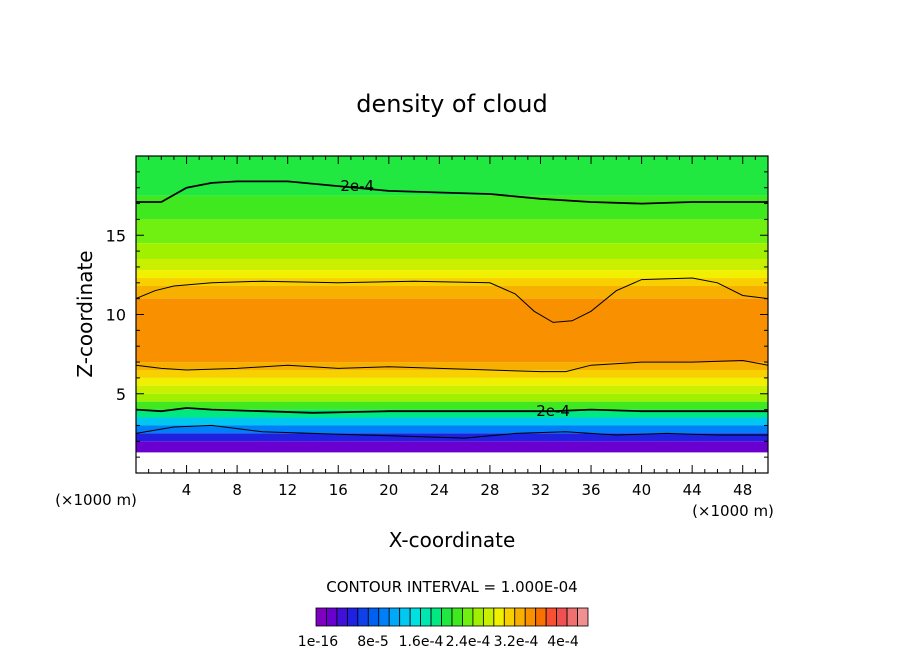 This screenshot has width=904, height=654. Describe the element at coordinates (318, 642) in the screenshot. I see `colorbar-label-0: 1e-16` at that location.